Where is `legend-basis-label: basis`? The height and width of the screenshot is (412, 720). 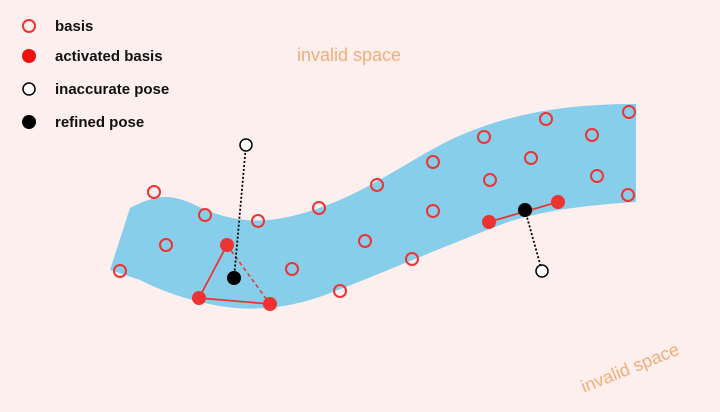 legend-basis-label: basis is located at coordinates (74, 26).